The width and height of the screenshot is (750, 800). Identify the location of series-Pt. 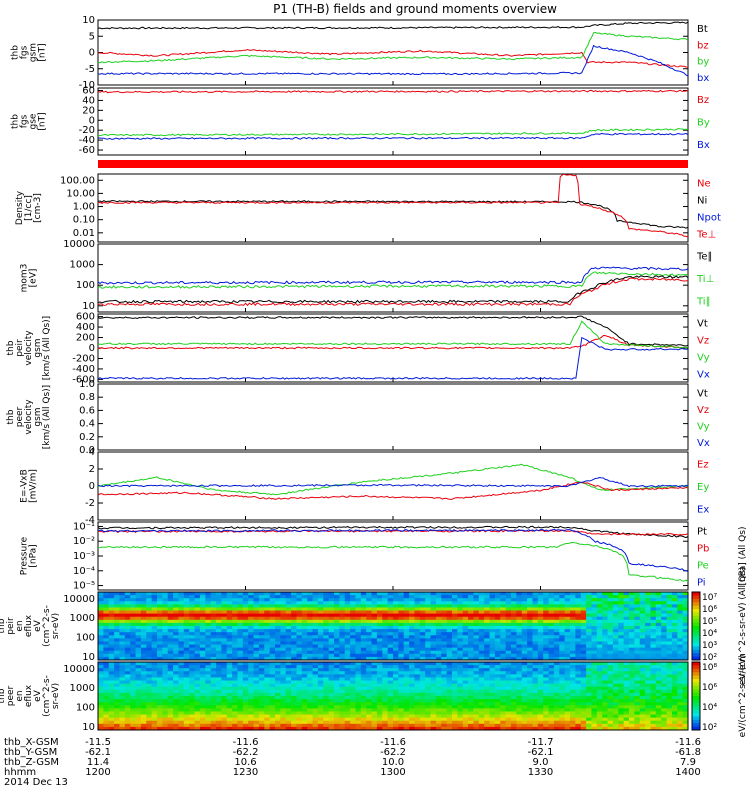
(393, 532).